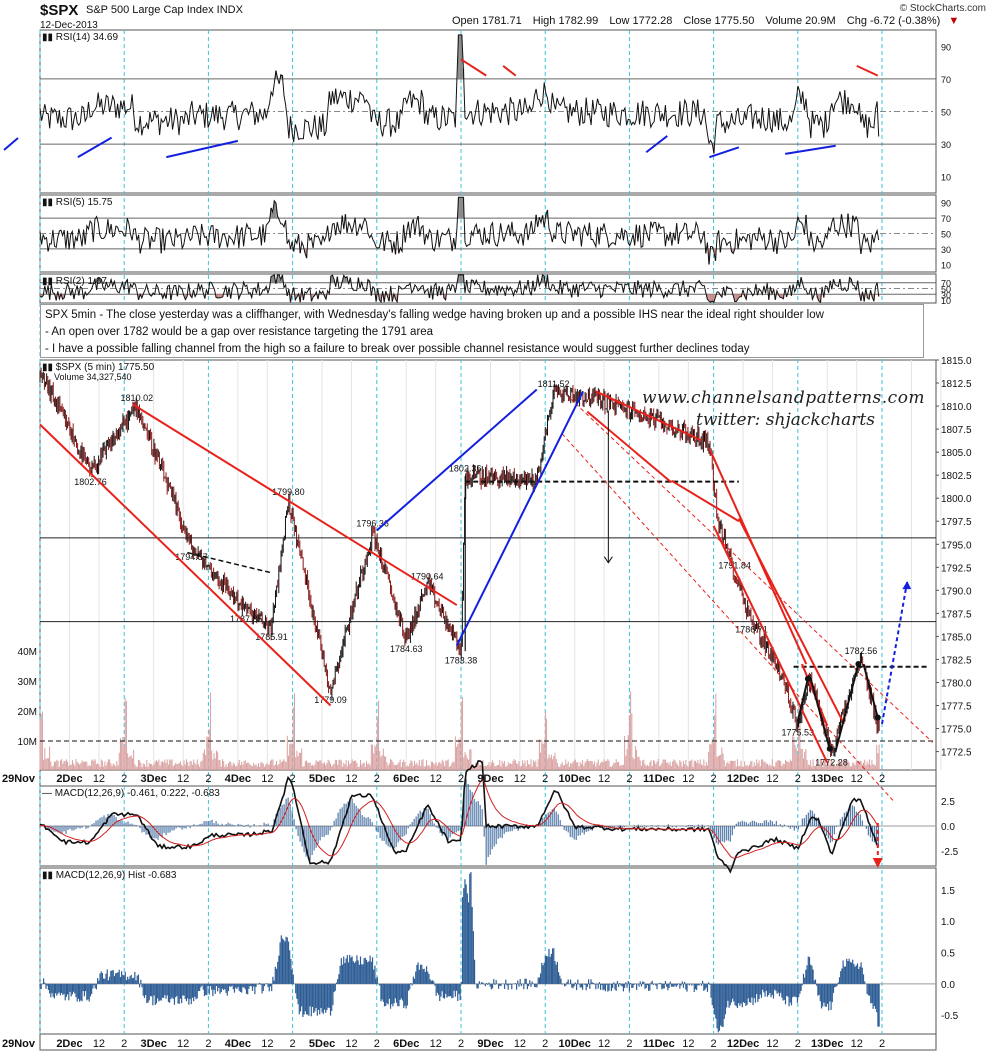 This screenshot has height=1051, width=990. Describe the element at coordinates (322, 1044) in the screenshot. I see `x-tick-label: 5Dec` at that location.